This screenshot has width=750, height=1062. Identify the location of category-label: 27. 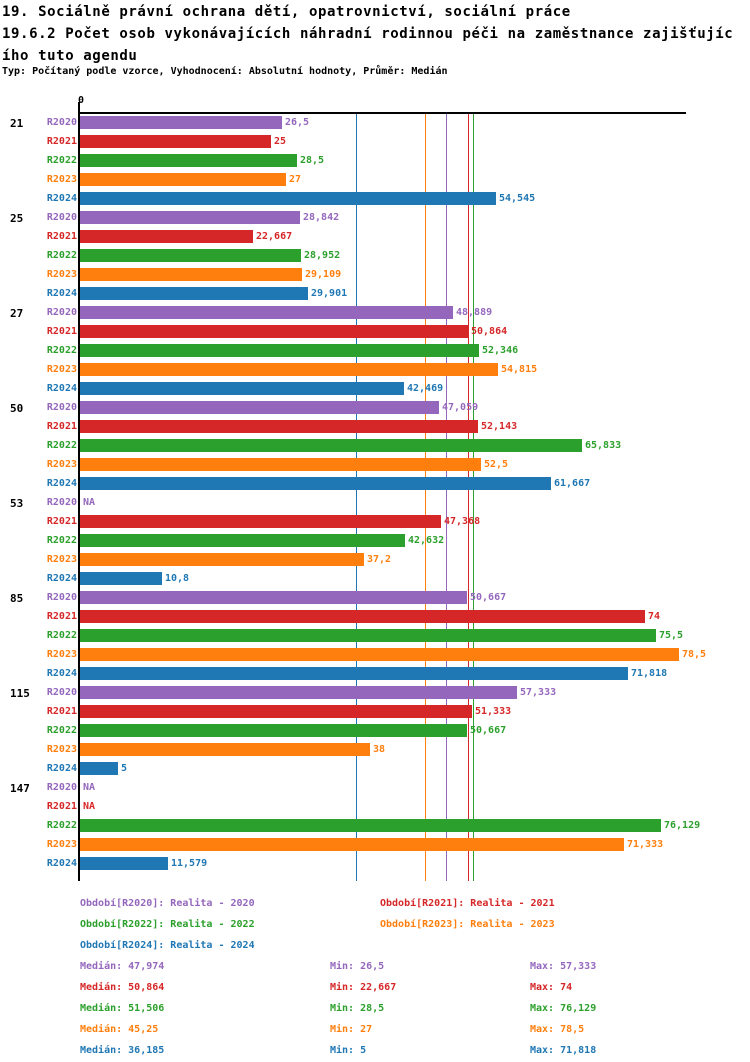
(17, 313).